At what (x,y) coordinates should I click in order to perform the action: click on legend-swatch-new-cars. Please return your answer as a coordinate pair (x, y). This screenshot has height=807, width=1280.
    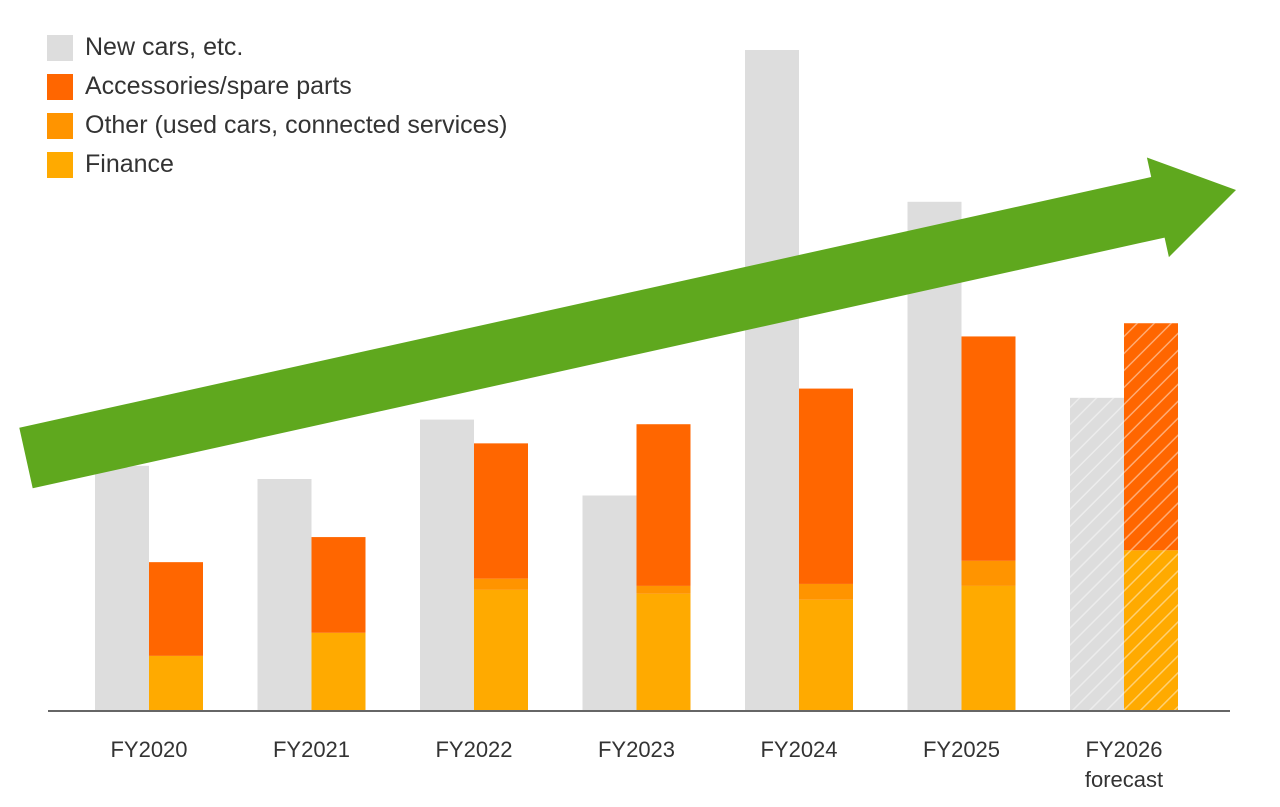
    Looking at the image, I should click on (60, 47).